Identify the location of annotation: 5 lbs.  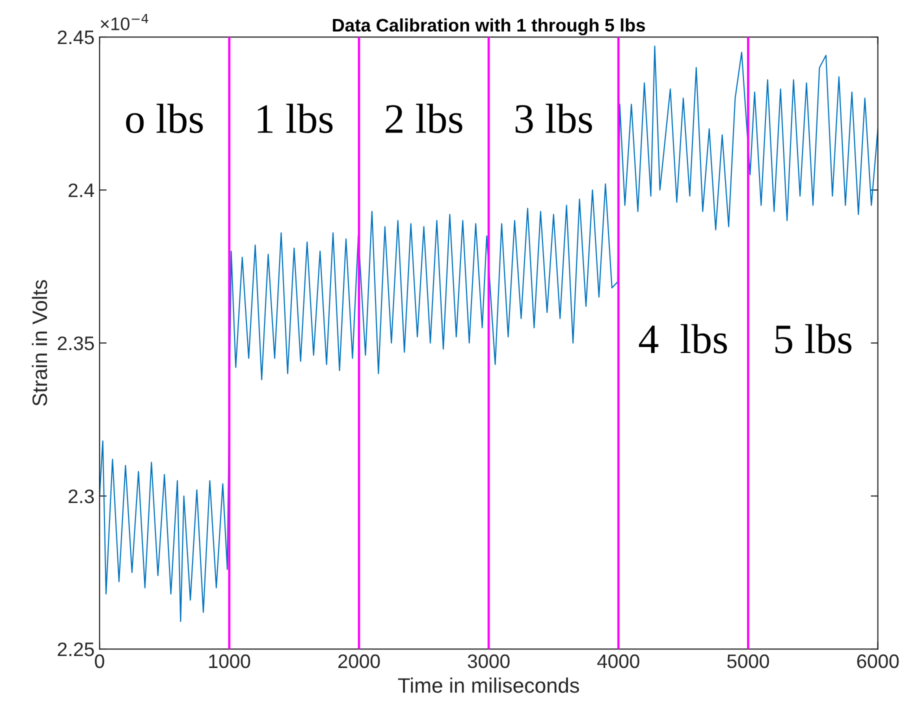
(813, 339).